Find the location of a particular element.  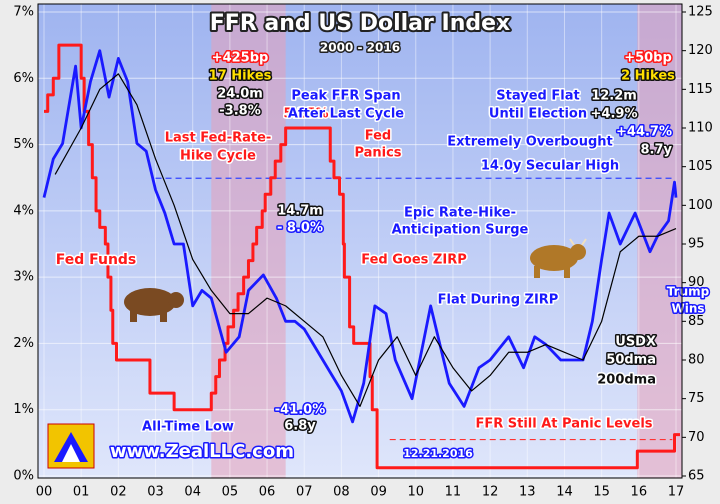

annotation: Hike Cycle is located at coordinates (218, 156).